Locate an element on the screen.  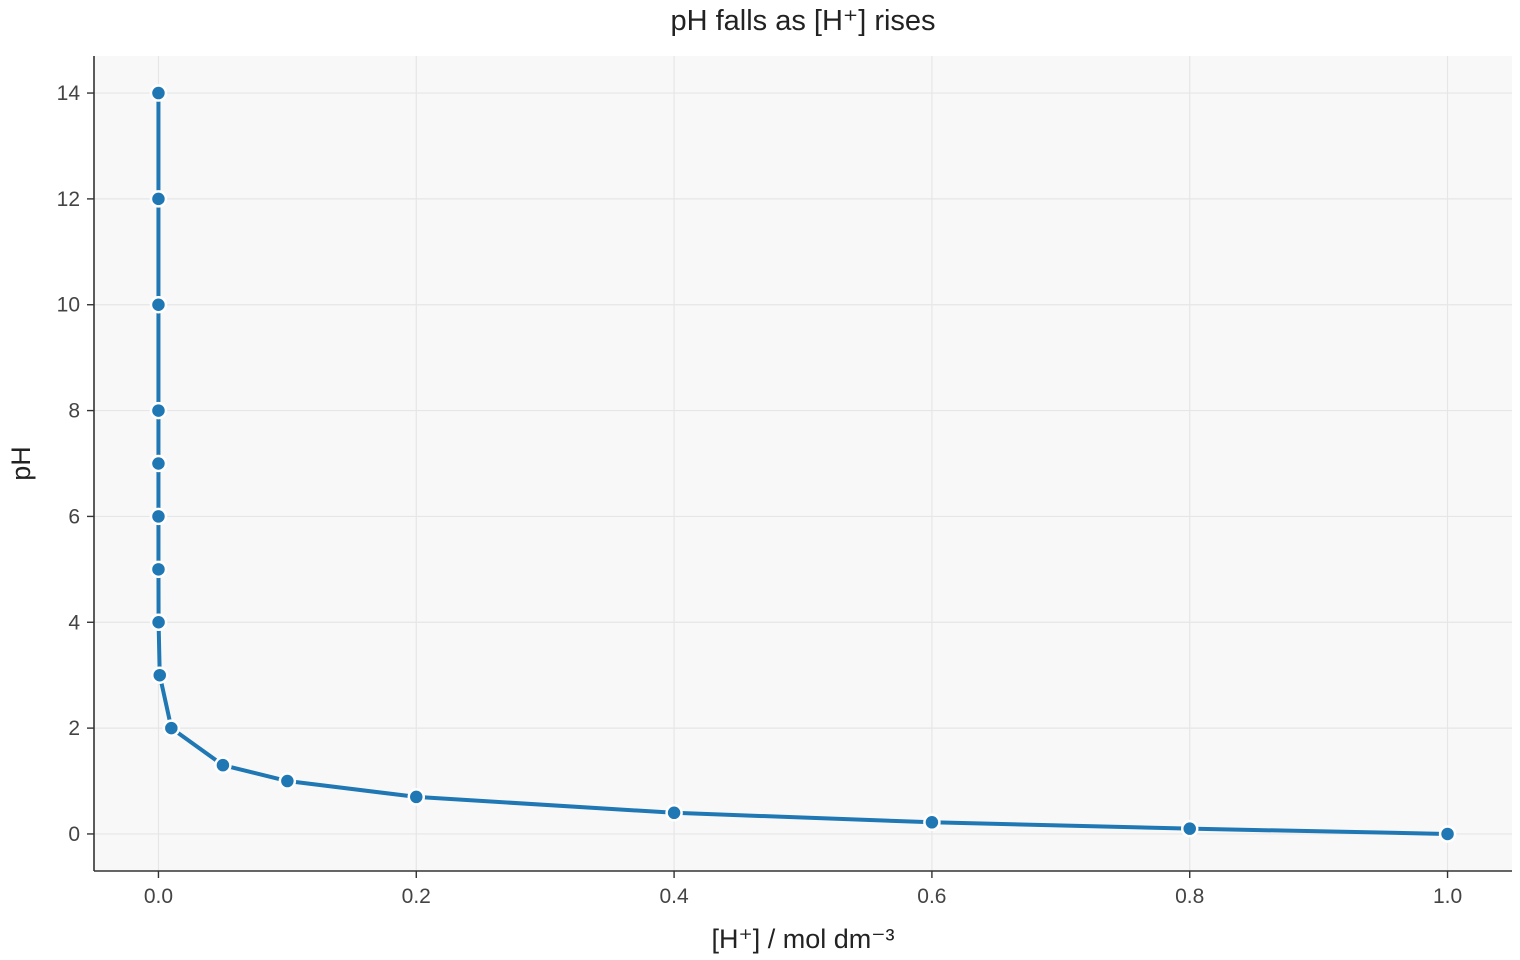
y-tick-label: 10 is located at coordinates (68, 305).